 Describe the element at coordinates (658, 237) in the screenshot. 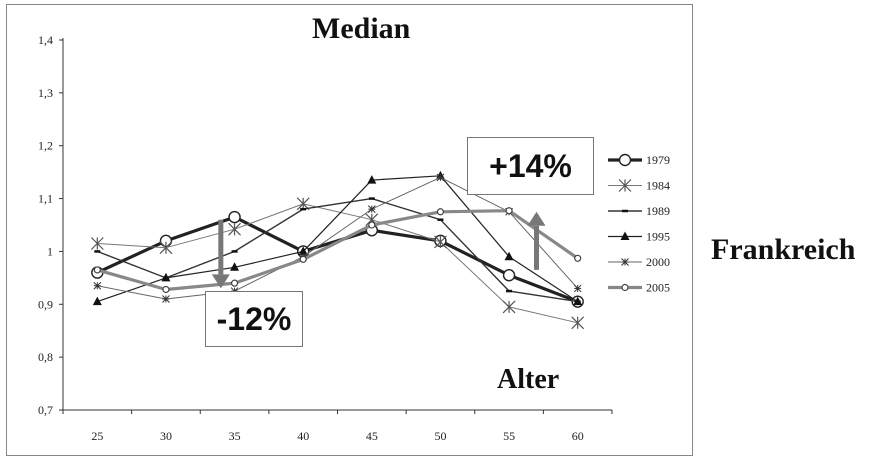

I see `legend-label: 1995` at that location.